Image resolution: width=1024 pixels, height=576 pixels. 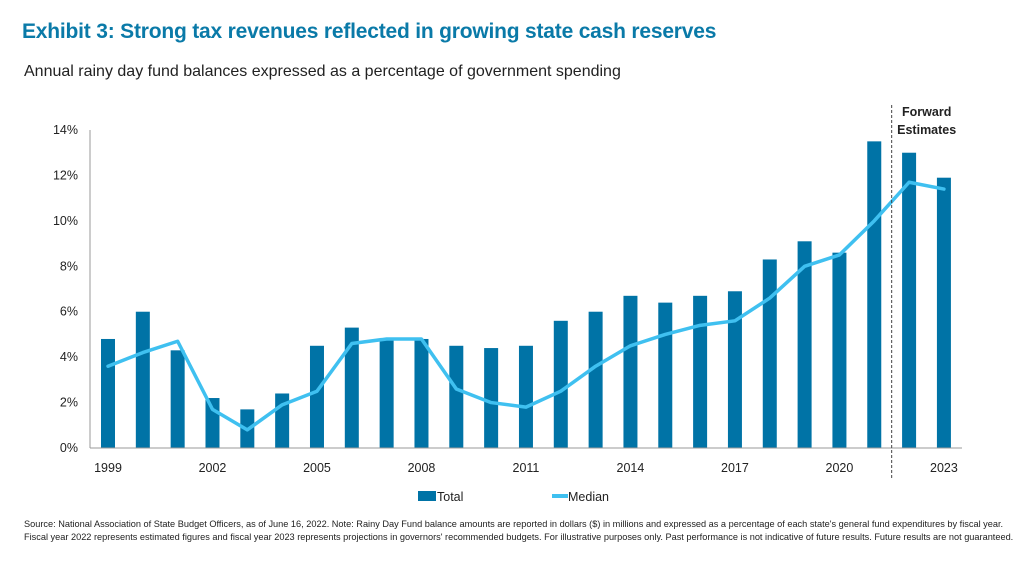 What do you see at coordinates (560, 384) in the screenshot?
I see `bar-total-2012` at bounding box center [560, 384].